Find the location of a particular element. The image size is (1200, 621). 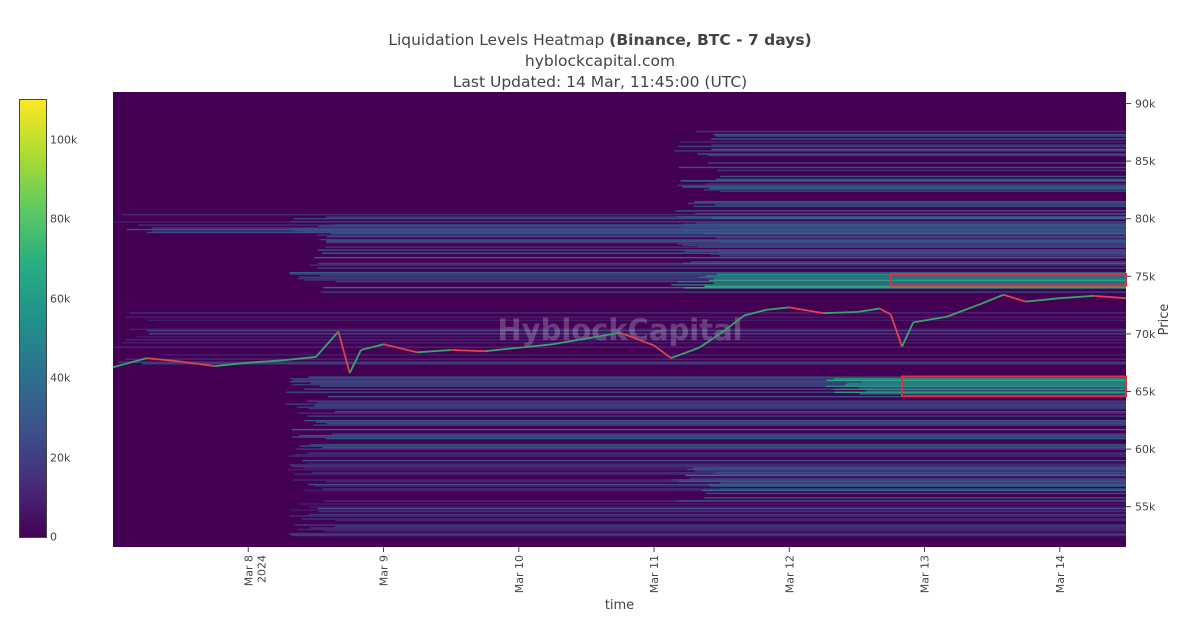

chart-last-updated: Last Updated: 14 Mar, 11:45:00 (UTC) is located at coordinates (600, 82).